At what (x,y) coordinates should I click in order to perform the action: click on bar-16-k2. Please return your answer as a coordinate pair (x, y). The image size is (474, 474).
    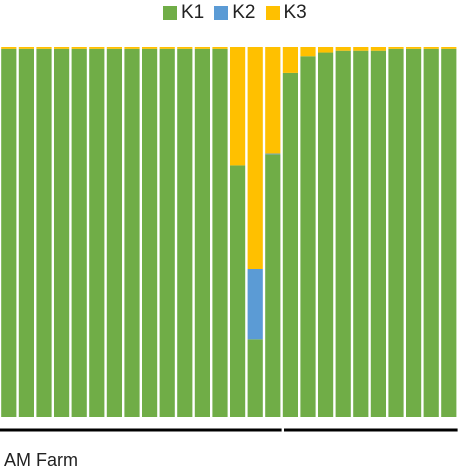
    Looking at the image, I should click on (273, 154).